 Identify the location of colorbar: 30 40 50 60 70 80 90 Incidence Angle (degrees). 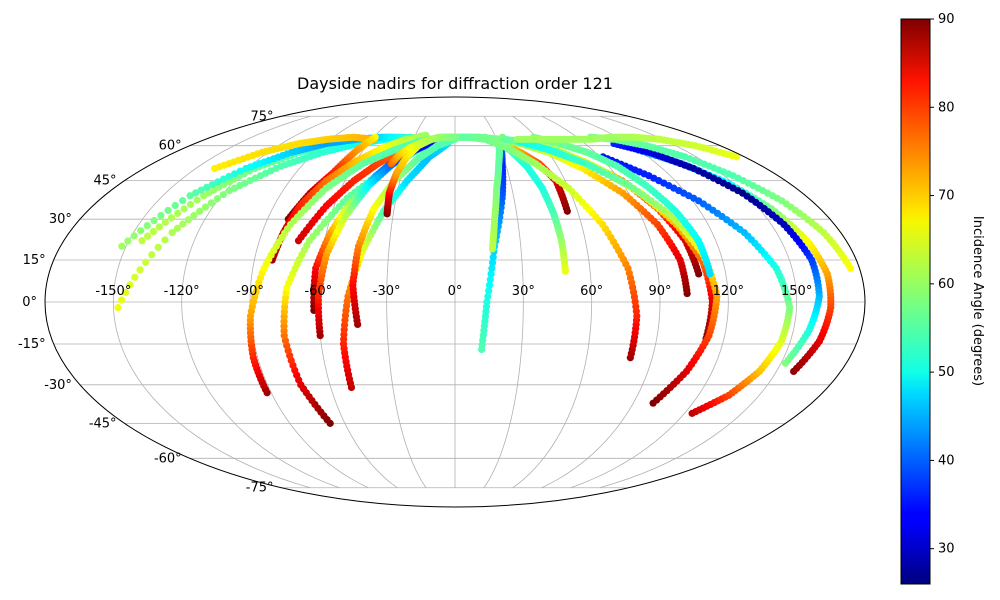
(942, 298).